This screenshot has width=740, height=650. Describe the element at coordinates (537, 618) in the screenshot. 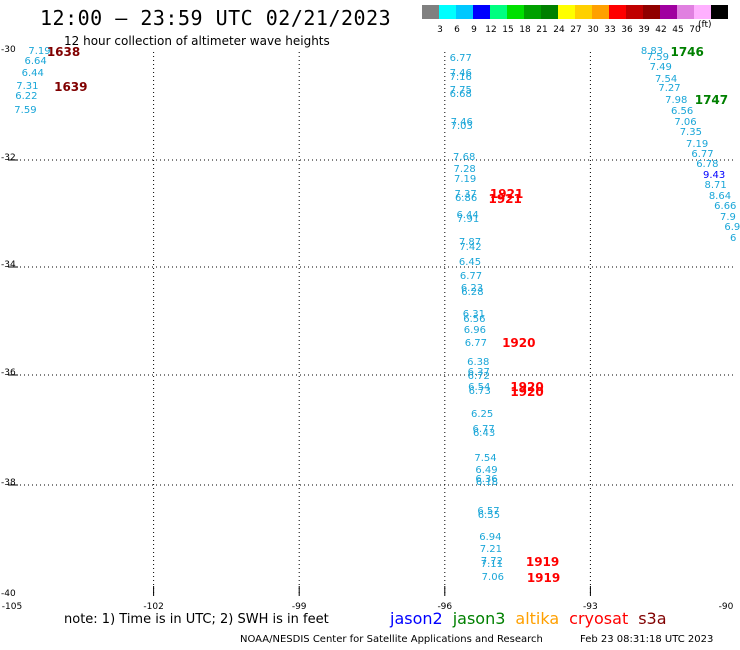

I see `satellite-altika: altika` at that location.